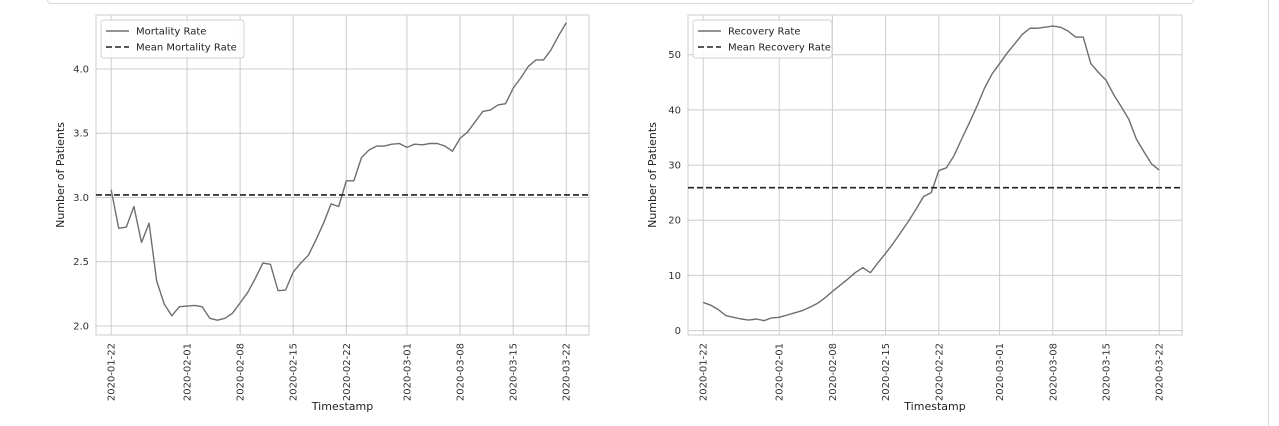 The width and height of the screenshot is (1279, 426). What do you see at coordinates (678, 331) in the screenshot?
I see `y-tick-label: 0` at bounding box center [678, 331].